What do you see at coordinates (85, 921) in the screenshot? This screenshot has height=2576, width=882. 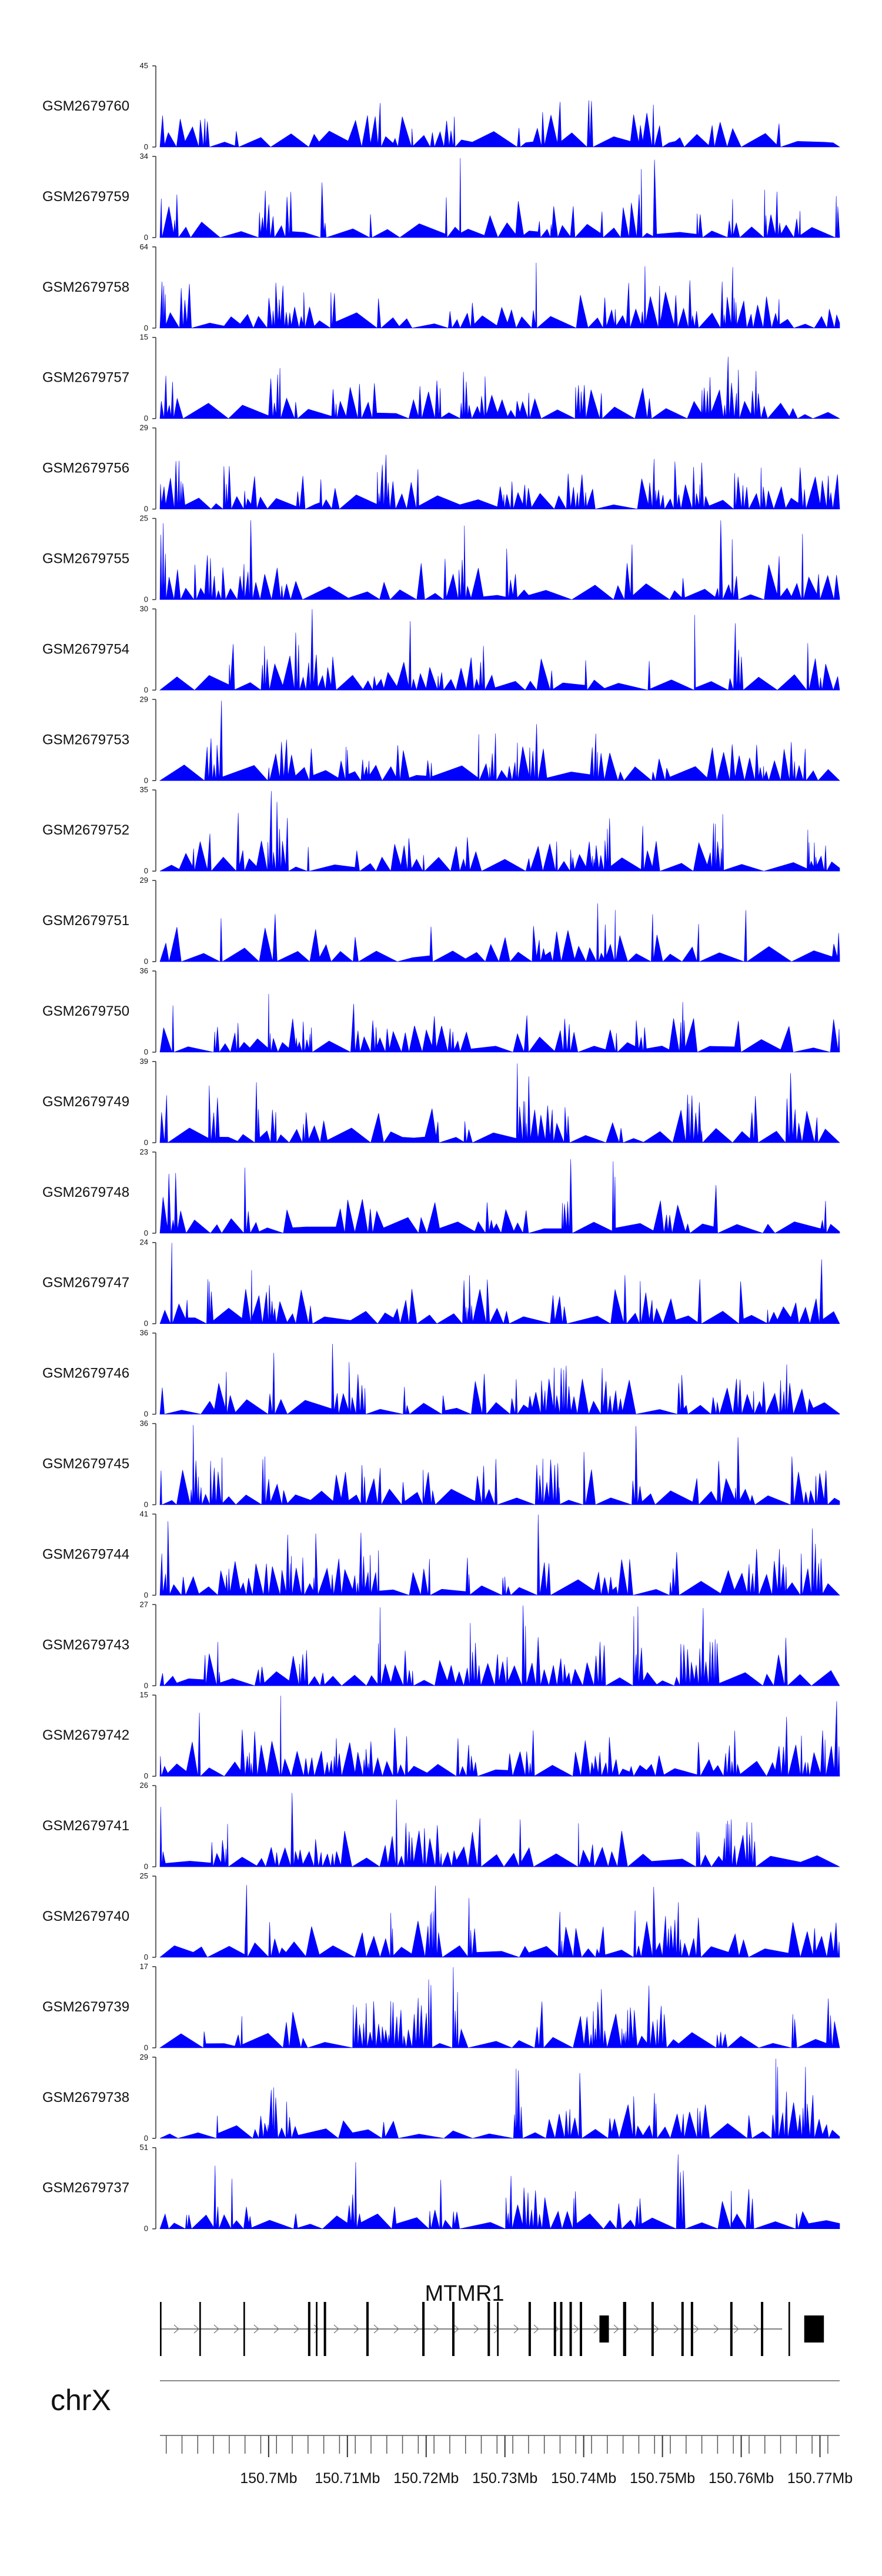 I see `track-label: GSM2679751` at bounding box center [85, 921].